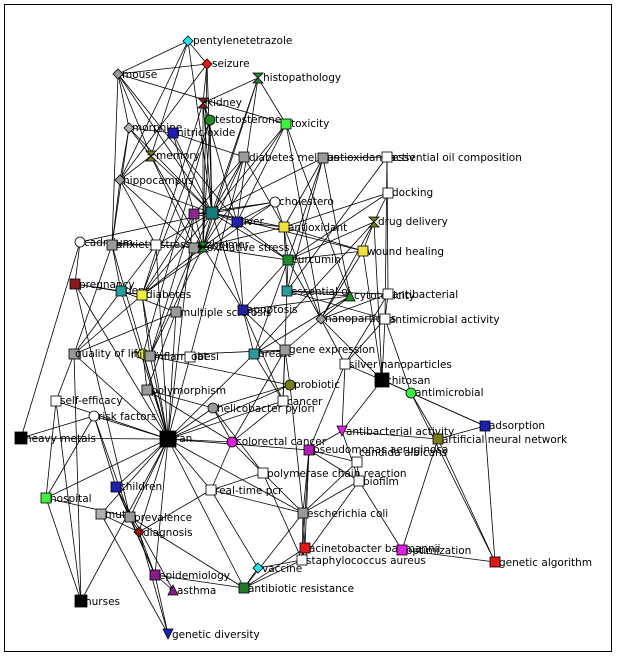 This screenshot has height=658, width=619. What do you see at coordinates (194, 214) in the screenshot?
I see `node-obesity` at bounding box center [194, 214].